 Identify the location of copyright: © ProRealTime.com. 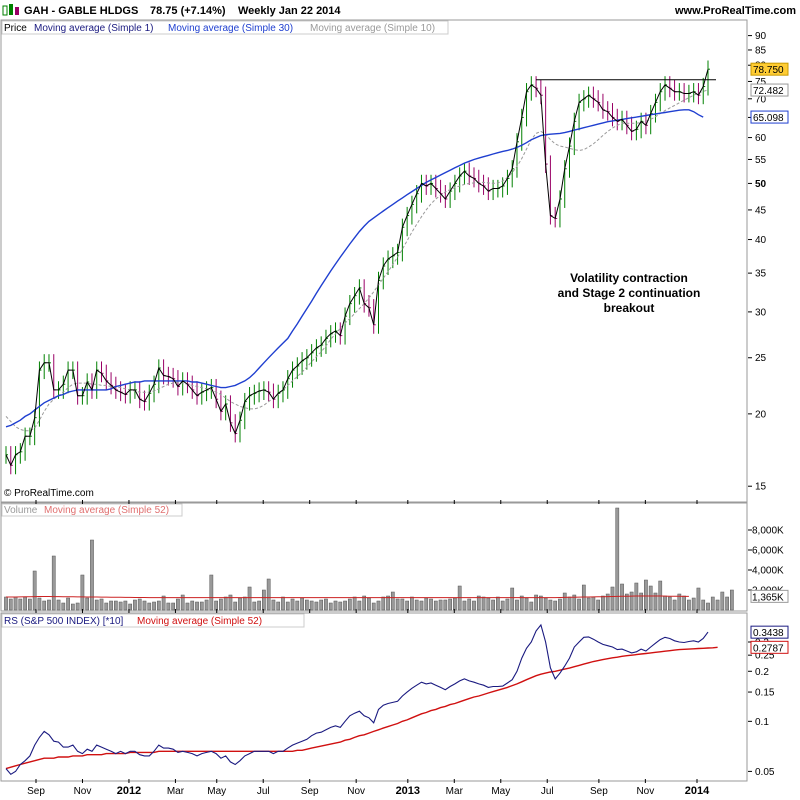
(49, 493).